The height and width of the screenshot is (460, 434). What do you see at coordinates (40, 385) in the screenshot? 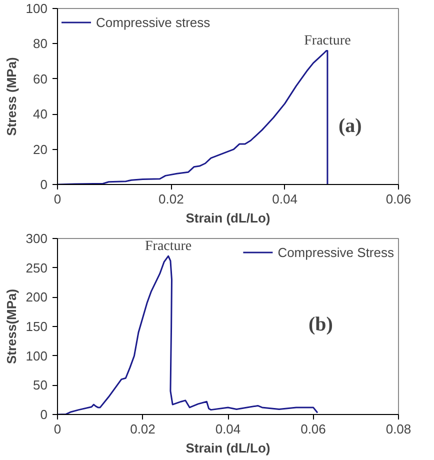
I see `y-tick-label: 50` at bounding box center [40, 385].